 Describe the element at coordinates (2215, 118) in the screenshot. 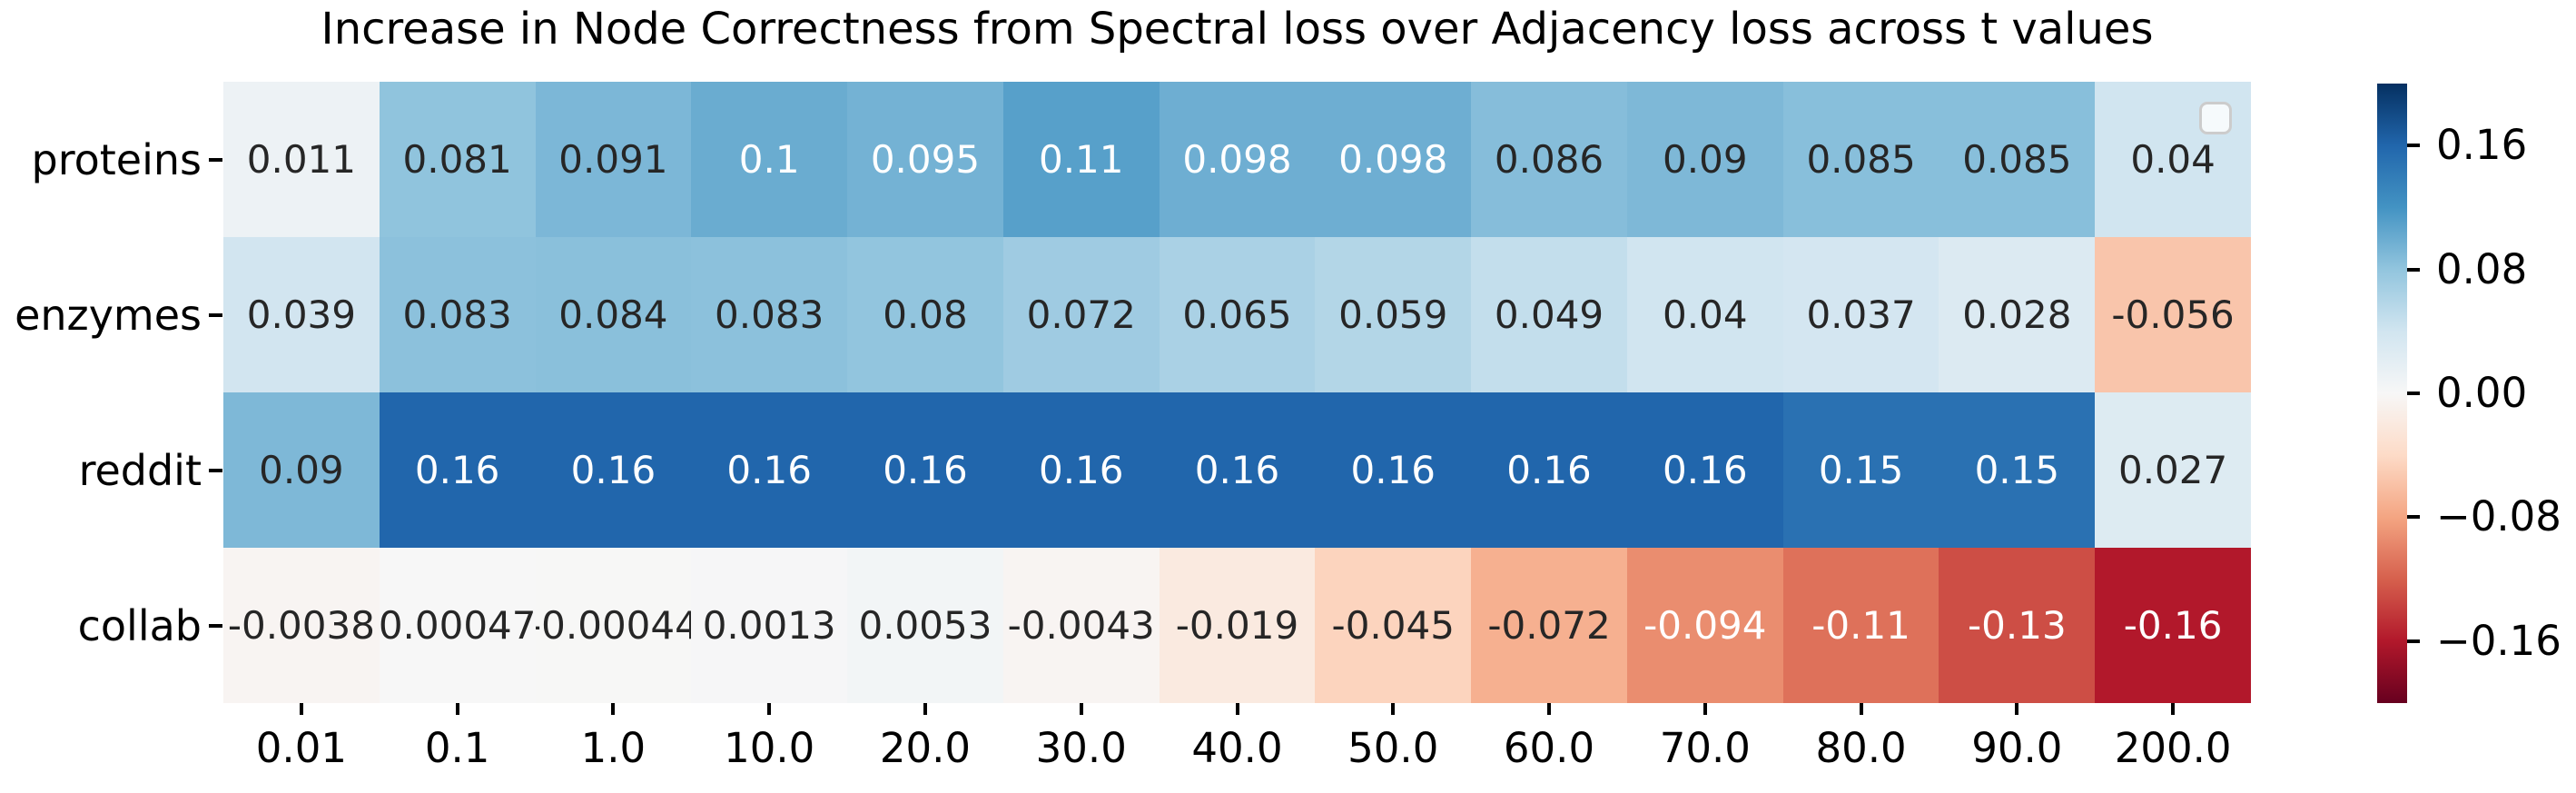

I see `legend-box` at that location.